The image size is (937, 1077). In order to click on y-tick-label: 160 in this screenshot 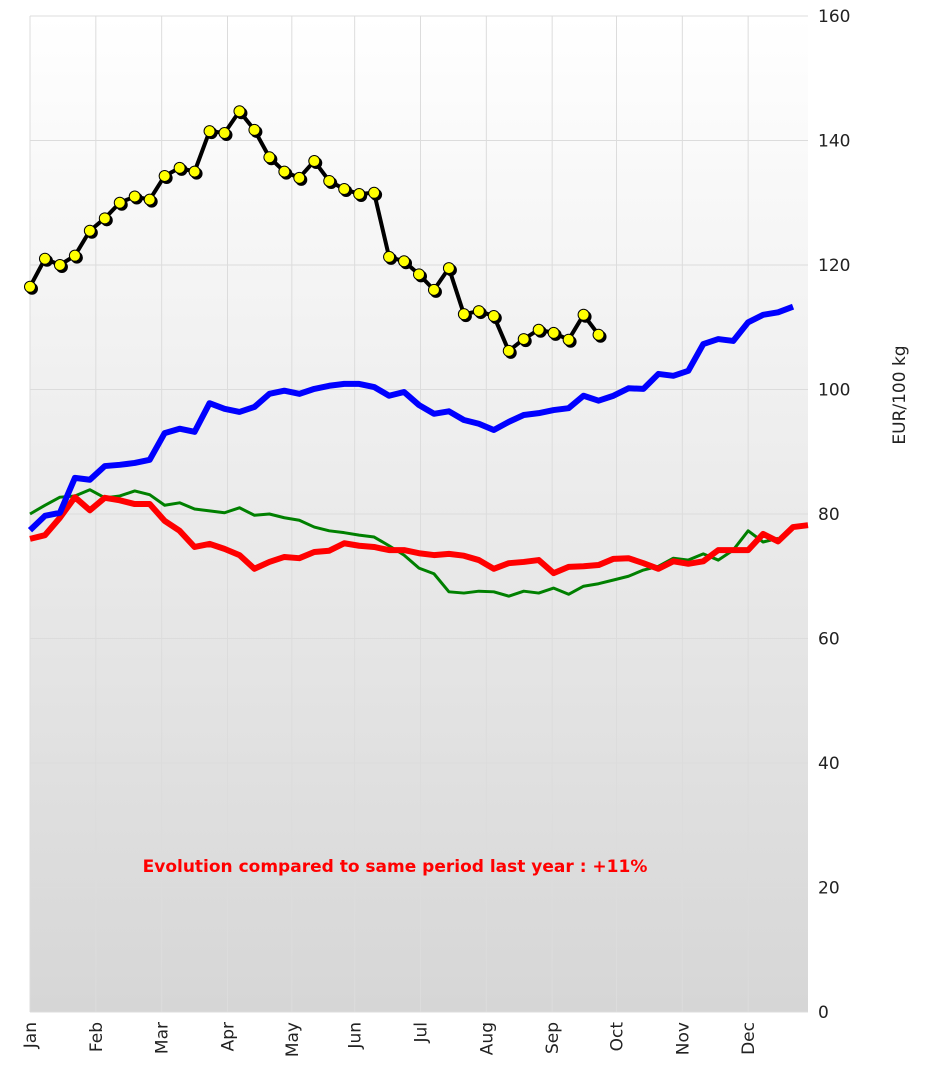, I will do `click(834, 17)`.